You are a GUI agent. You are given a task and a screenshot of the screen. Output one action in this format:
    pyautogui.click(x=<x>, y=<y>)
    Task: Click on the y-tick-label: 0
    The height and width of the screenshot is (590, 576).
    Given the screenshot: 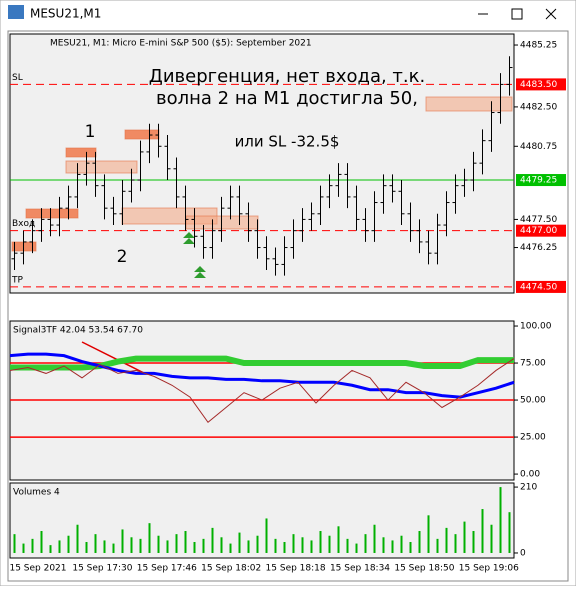 What is the action you would take?
    pyautogui.click(x=523, y=553)
    